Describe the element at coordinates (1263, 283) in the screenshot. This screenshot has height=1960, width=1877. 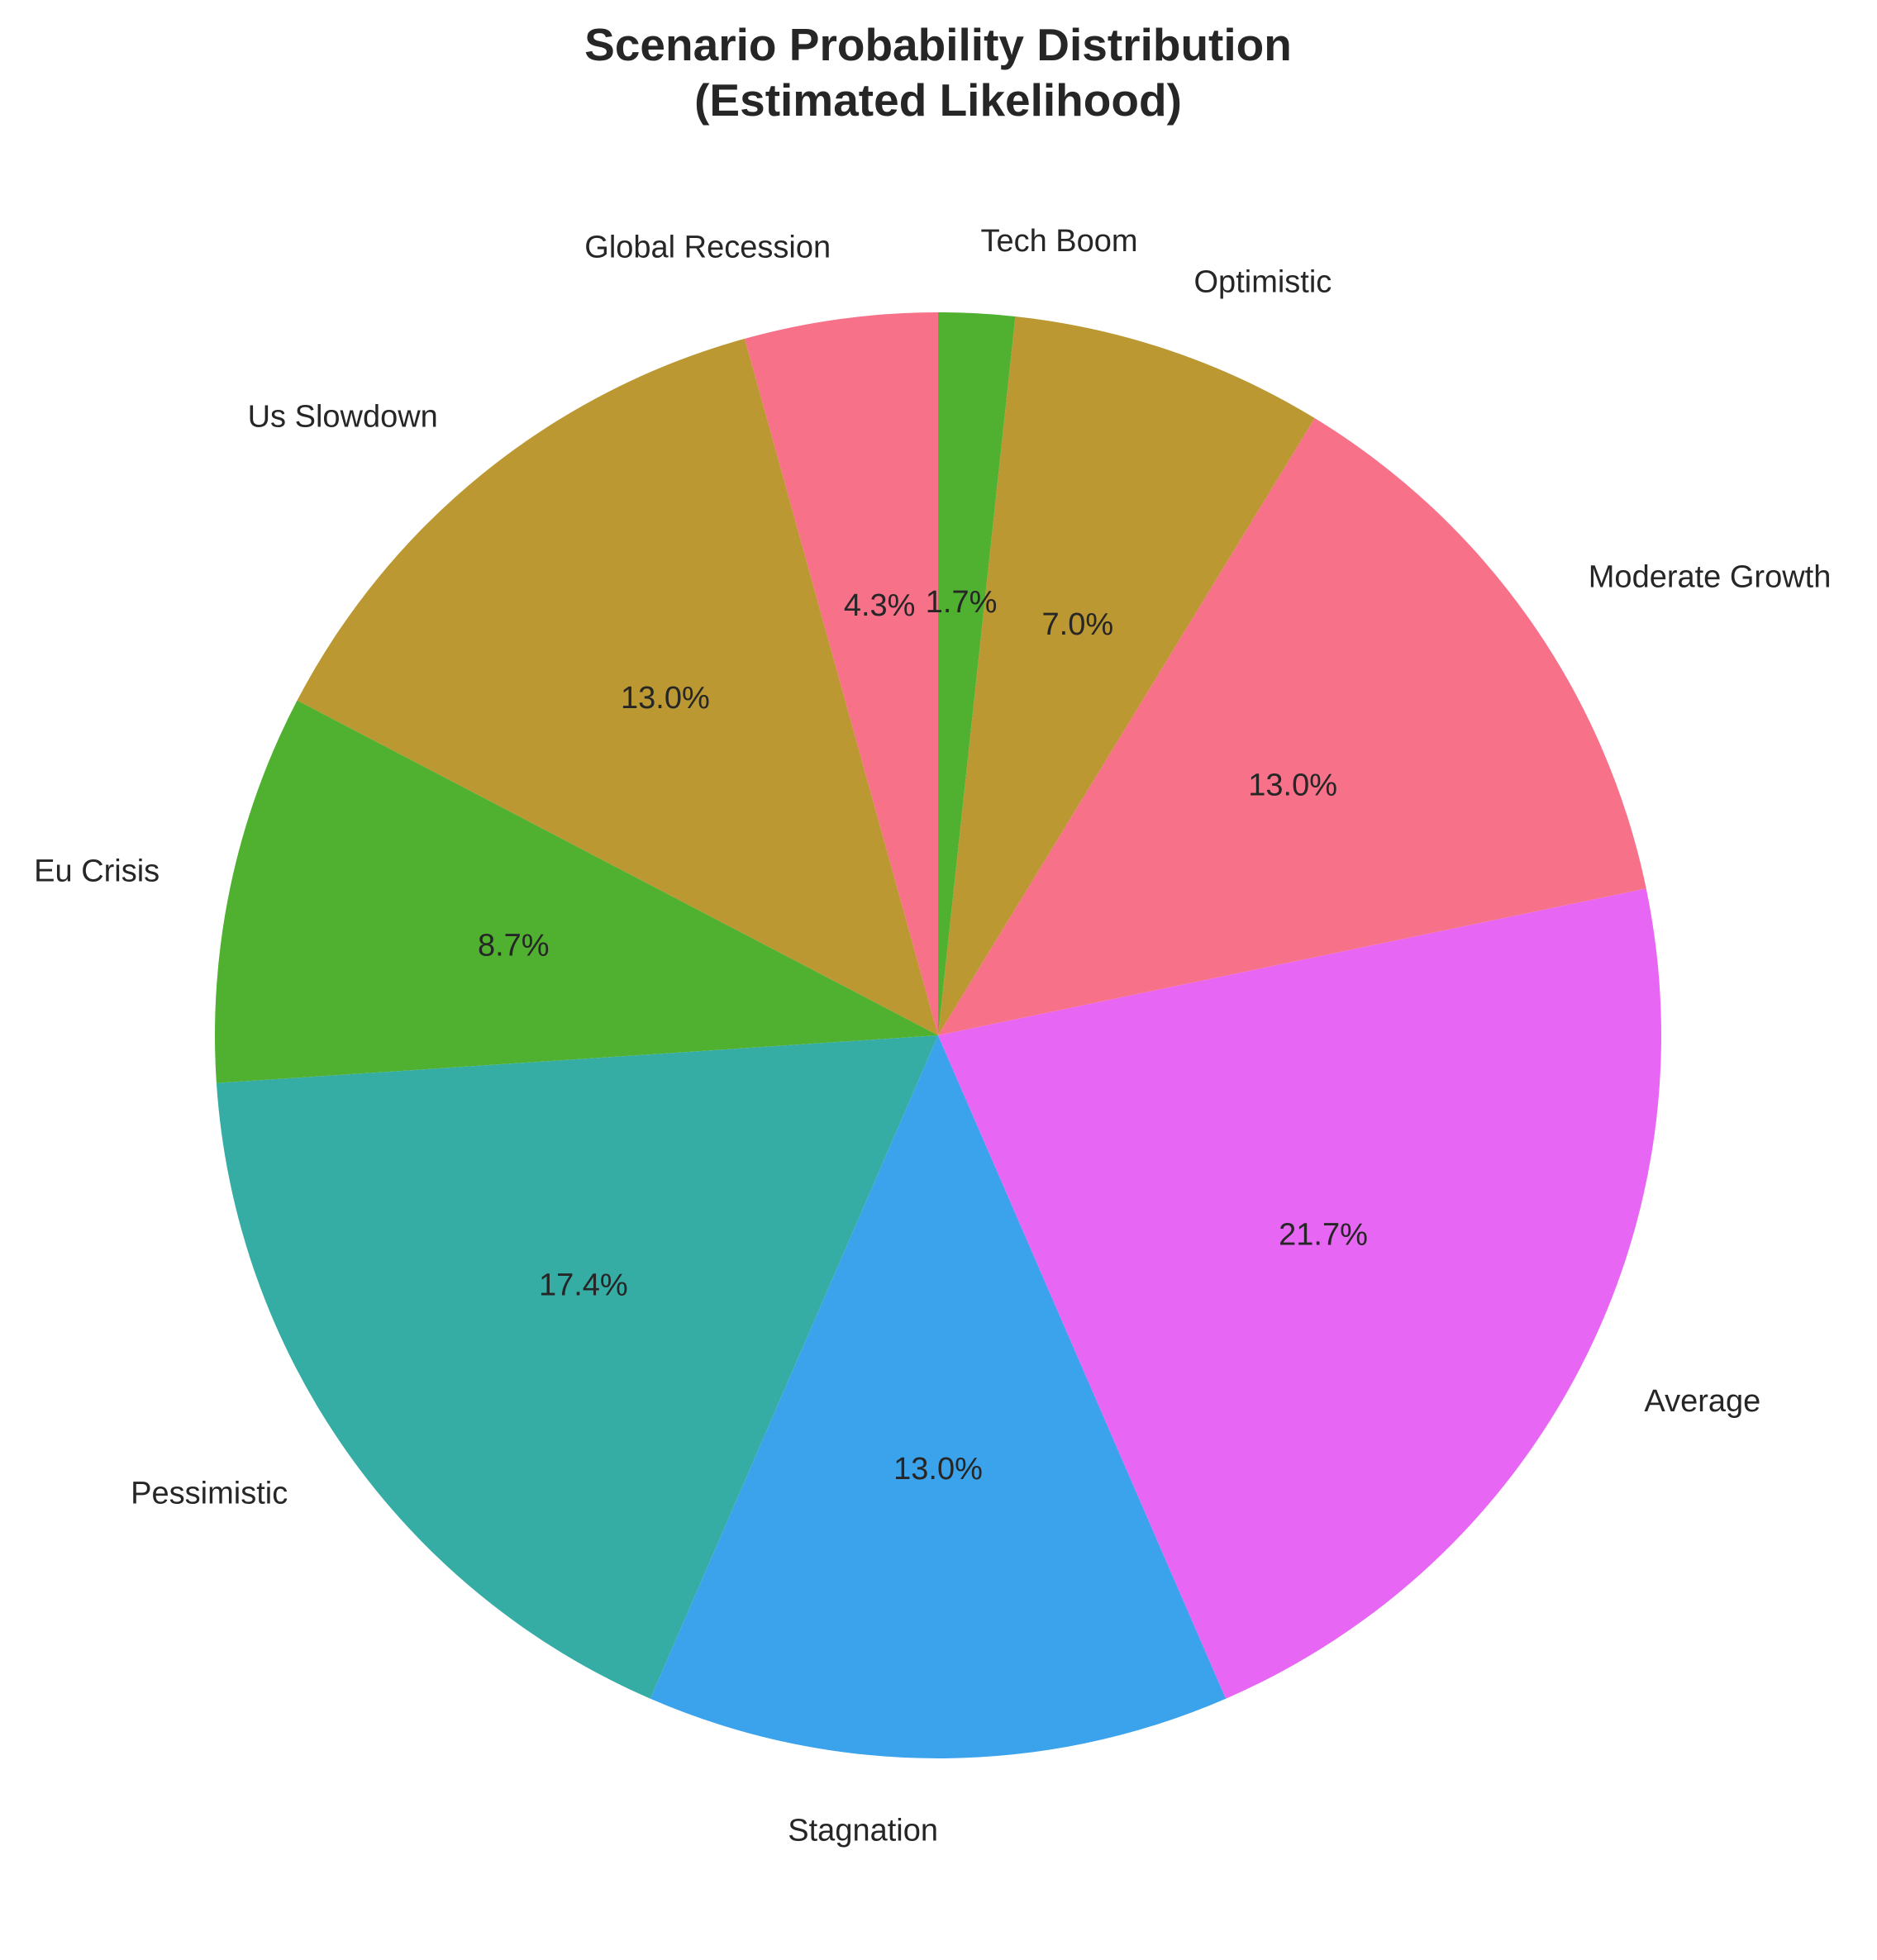
I see `slice-label-optimistic: Optimistic` at that location.